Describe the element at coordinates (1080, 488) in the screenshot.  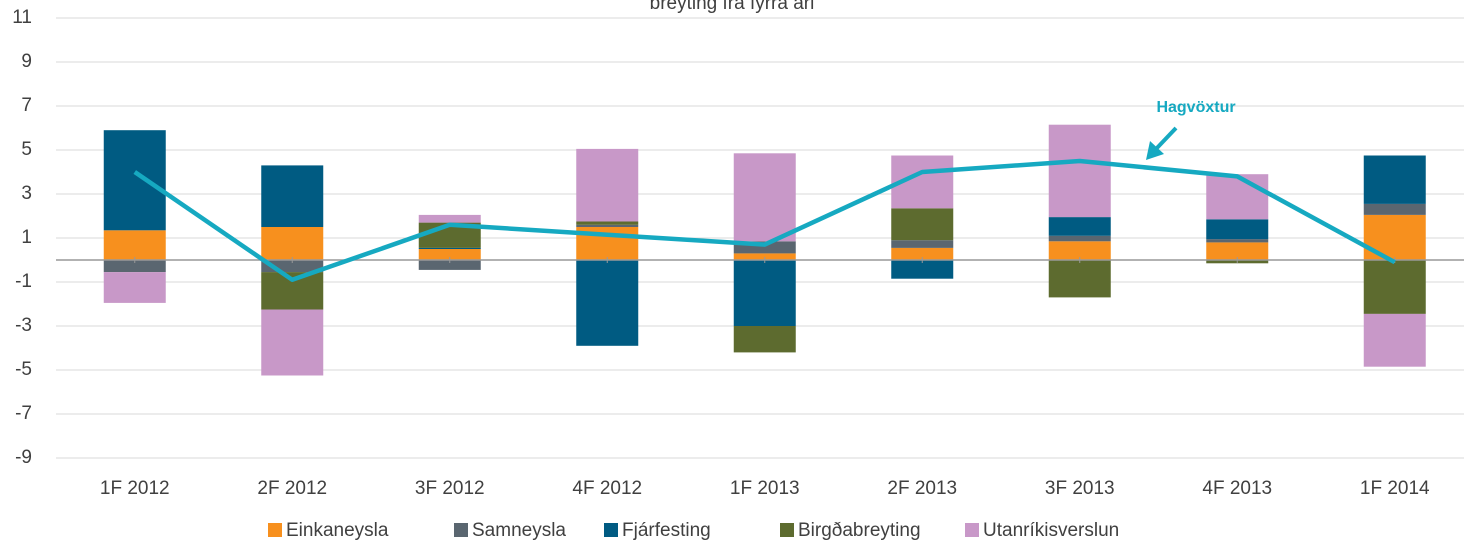
I see `x-tick-label: 3F 2013` at that location.